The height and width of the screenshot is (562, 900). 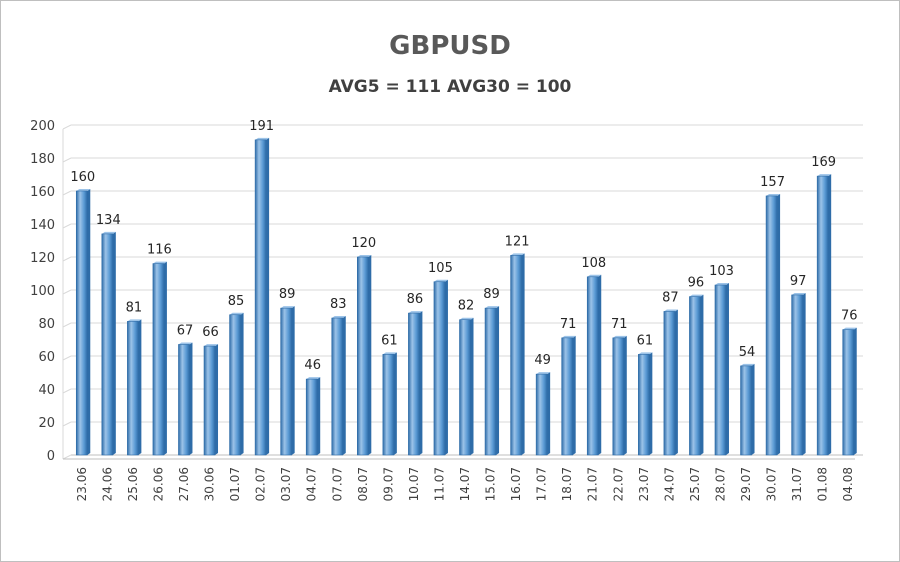 I want to click on data-label: 105, so click(x=440, y=268).